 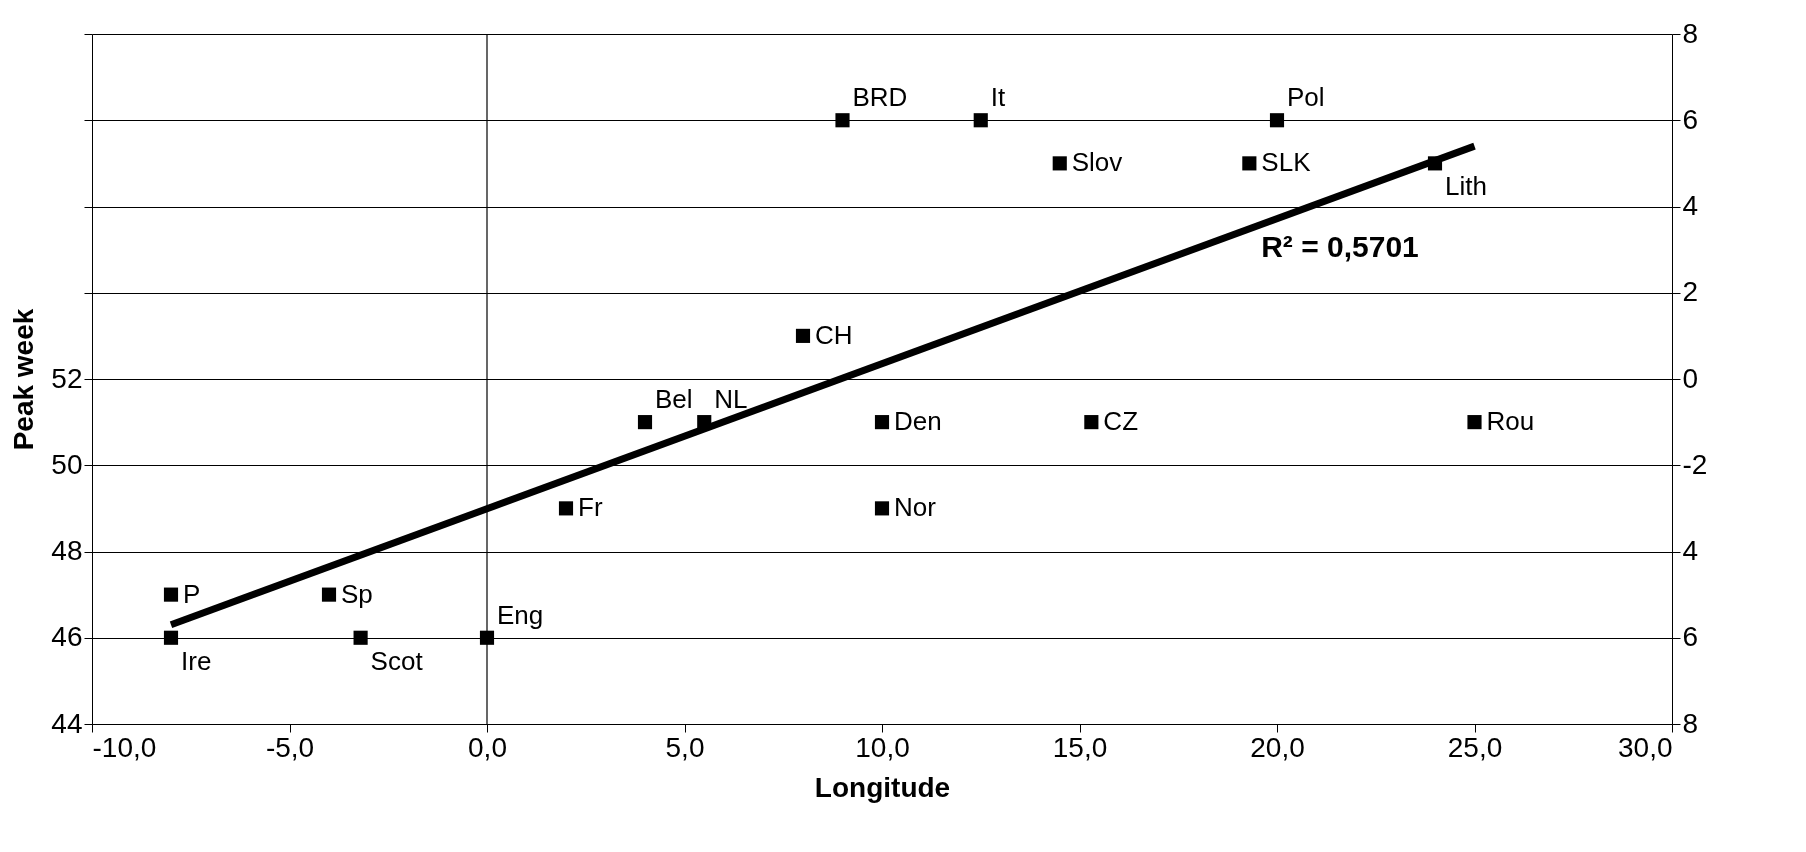 What do you see at coordinates (674, 399) in the screenshot?
I see `annotation: Bel` at bounding box center [674, 399].